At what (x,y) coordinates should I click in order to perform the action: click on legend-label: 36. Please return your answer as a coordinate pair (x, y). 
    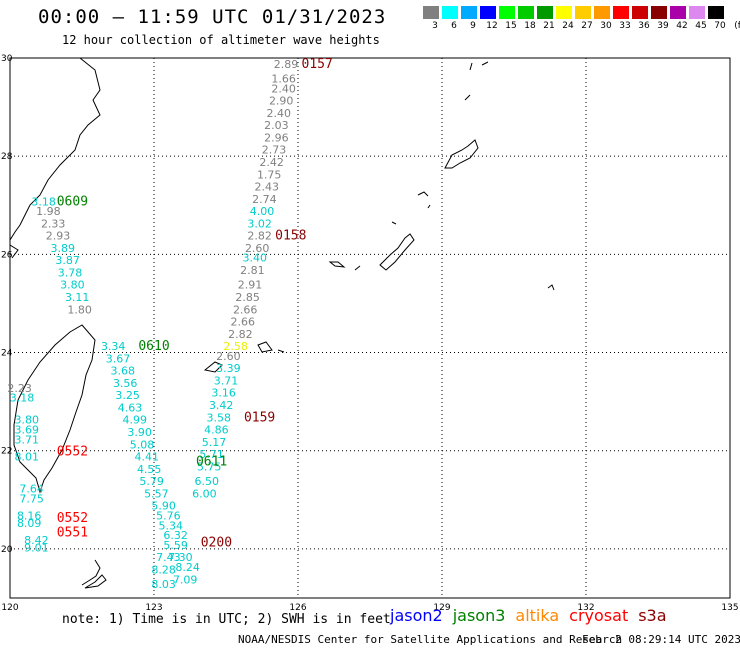
    Looking at the image, I should click on (644, 26).